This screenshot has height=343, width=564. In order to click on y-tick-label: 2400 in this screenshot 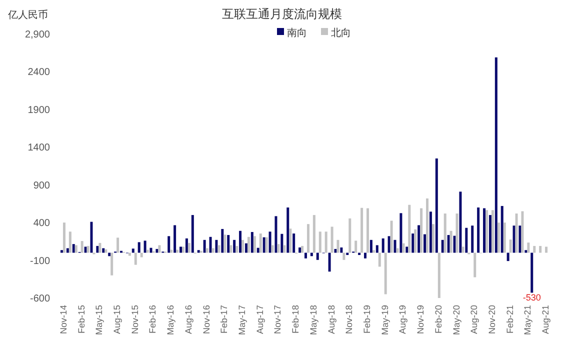, I will do `click(39, 72)`.